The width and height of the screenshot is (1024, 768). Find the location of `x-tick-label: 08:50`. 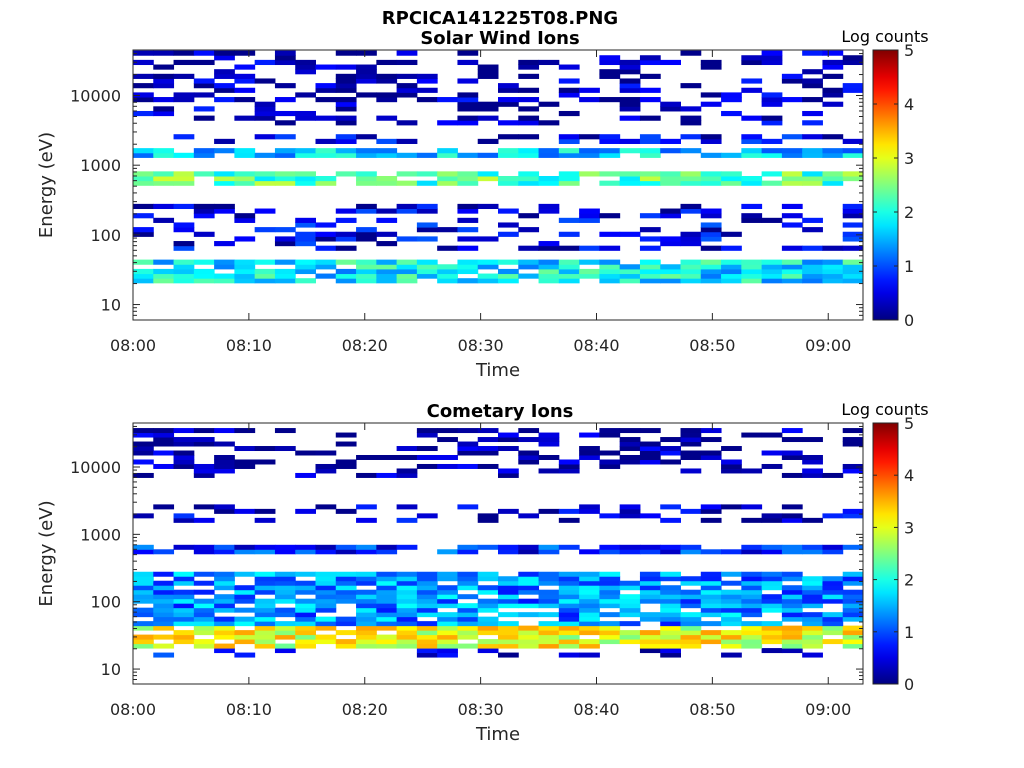

x-tick-label: 08:50 is located at coordinates (712, 709).